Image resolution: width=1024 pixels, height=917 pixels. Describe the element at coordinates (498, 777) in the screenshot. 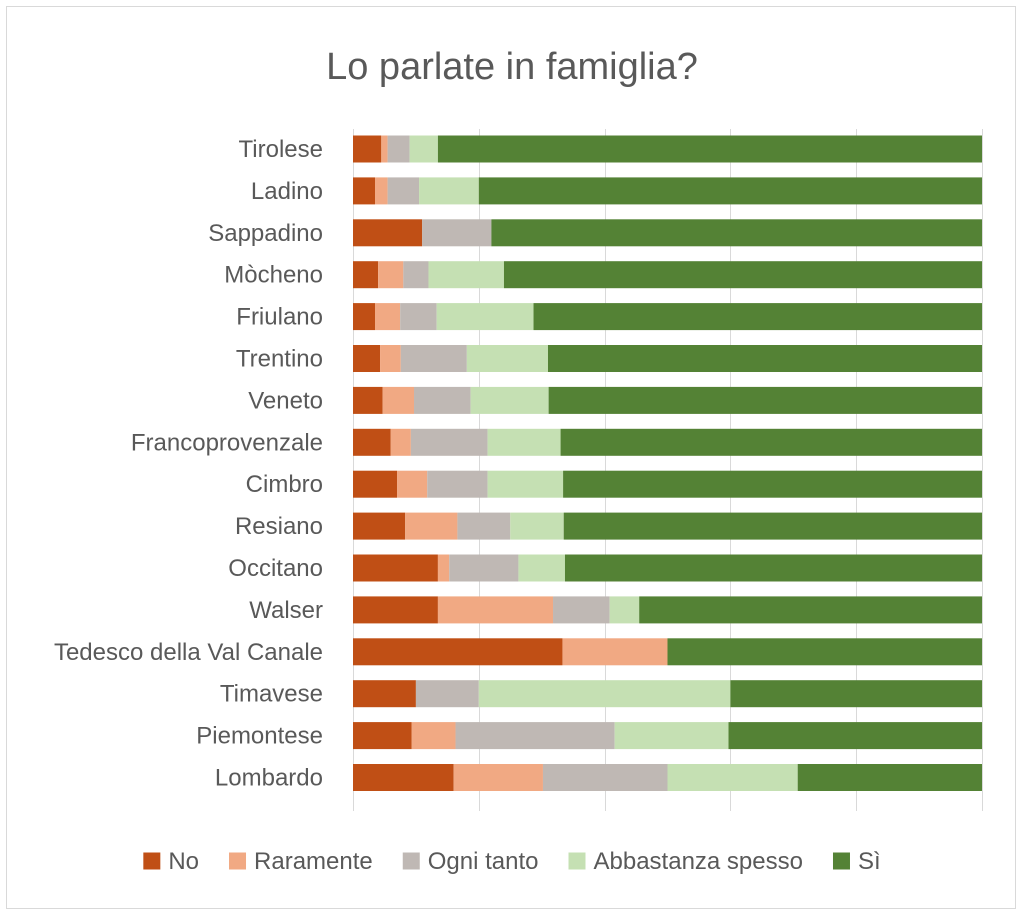

I see `bar-lombardo-raramente` at that location.